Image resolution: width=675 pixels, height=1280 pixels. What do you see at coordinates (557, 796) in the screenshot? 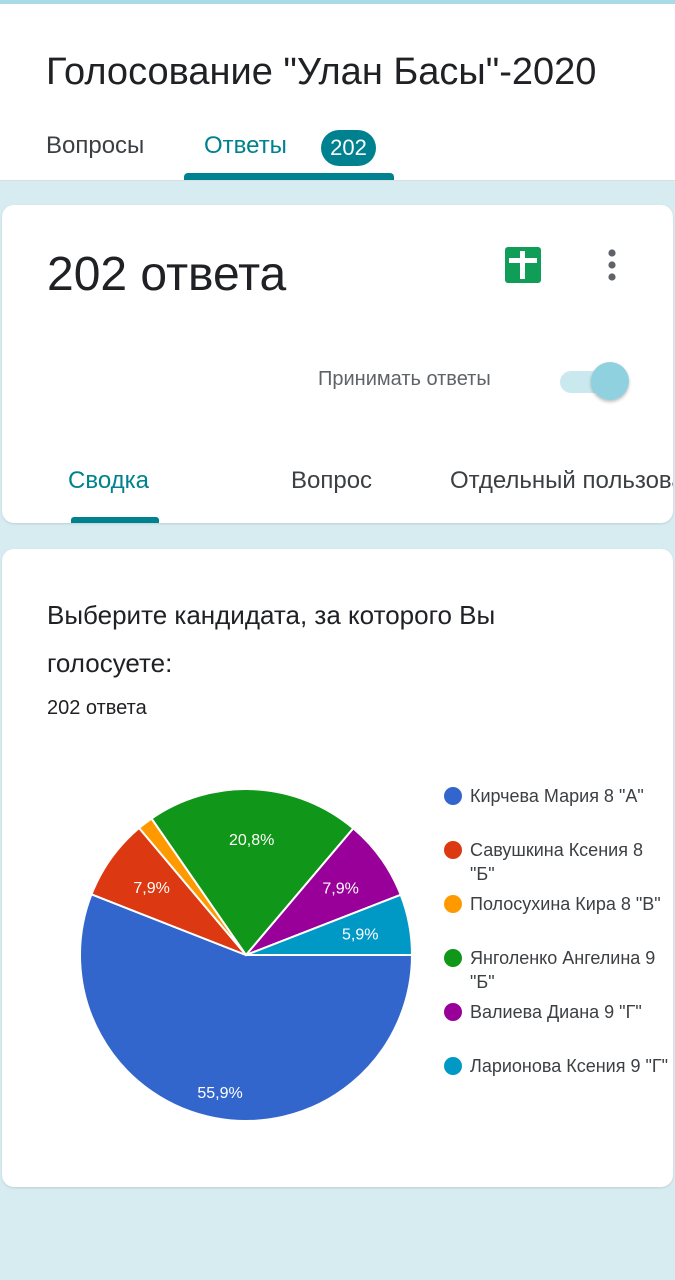
I see `legend-label: Кирчева Мария 8 "А"` at bounding box center [557, 796].